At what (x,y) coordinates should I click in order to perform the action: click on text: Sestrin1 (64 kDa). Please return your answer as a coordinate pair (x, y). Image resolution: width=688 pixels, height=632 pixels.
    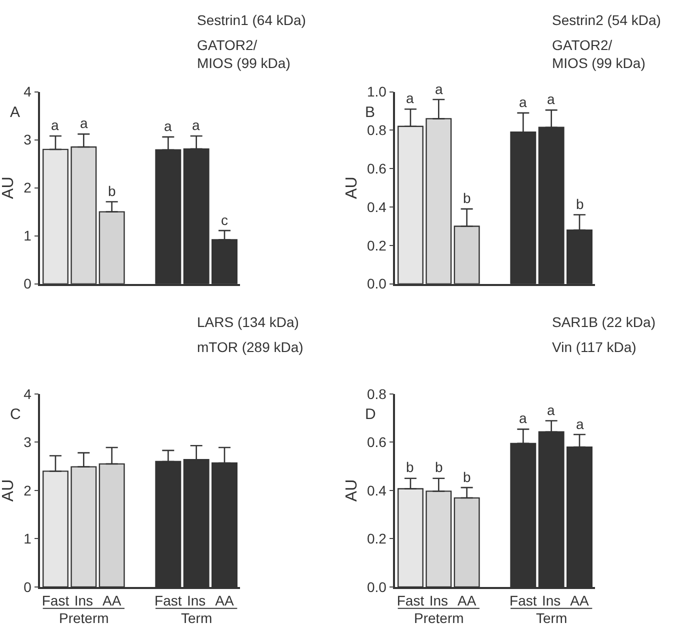
    Looking at the image, I should click on (251, 20).